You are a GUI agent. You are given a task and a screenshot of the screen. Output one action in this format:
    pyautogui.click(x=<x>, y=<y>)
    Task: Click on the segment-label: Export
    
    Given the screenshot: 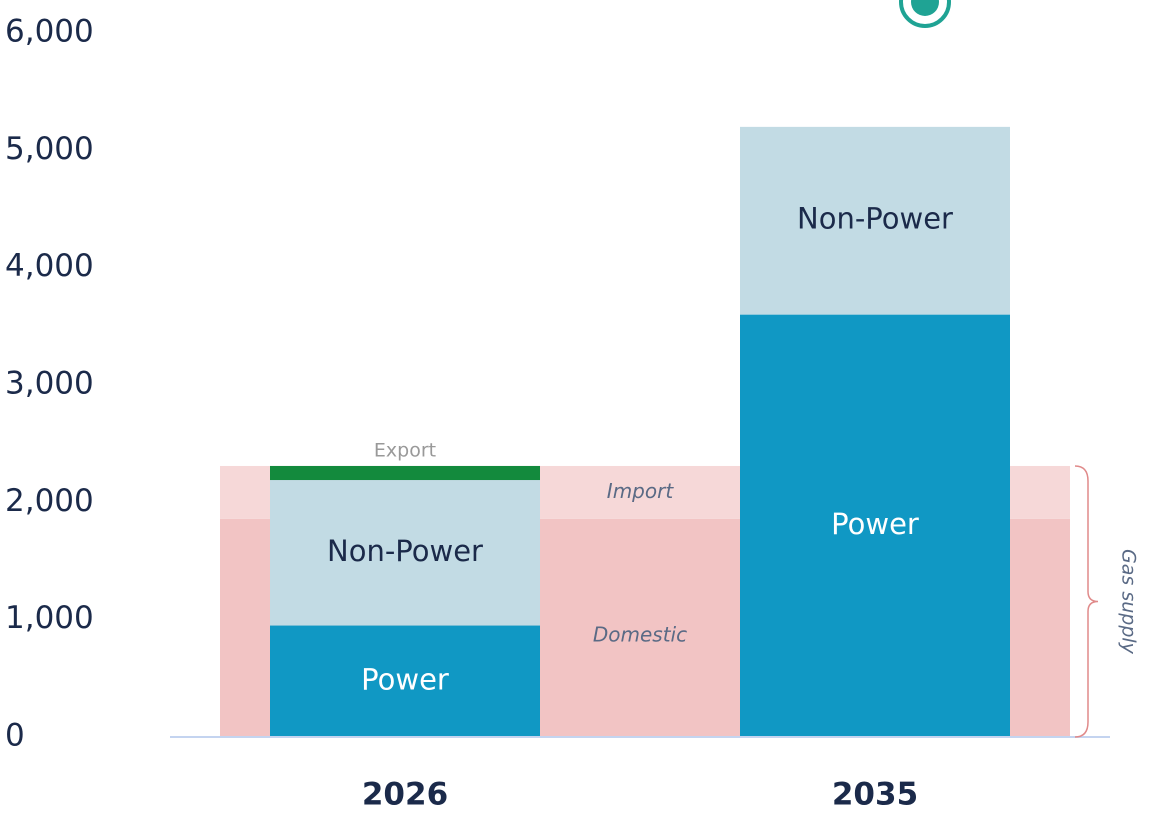 What is the action you would take?
    pyautogui.click(x=405, y=450)
    